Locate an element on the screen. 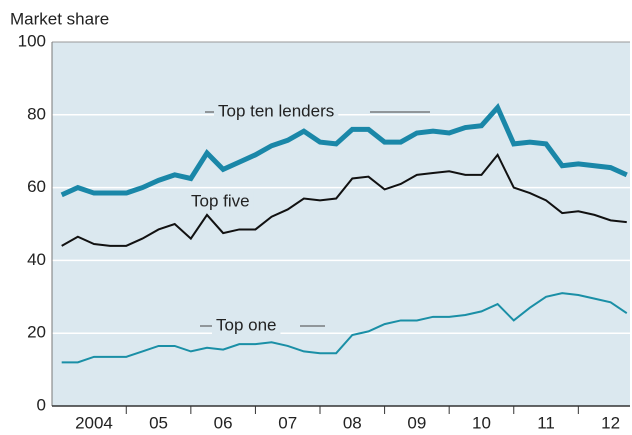 The image size is (632, 435). x-tick-label: 06 is located at coordinates (223, 422).